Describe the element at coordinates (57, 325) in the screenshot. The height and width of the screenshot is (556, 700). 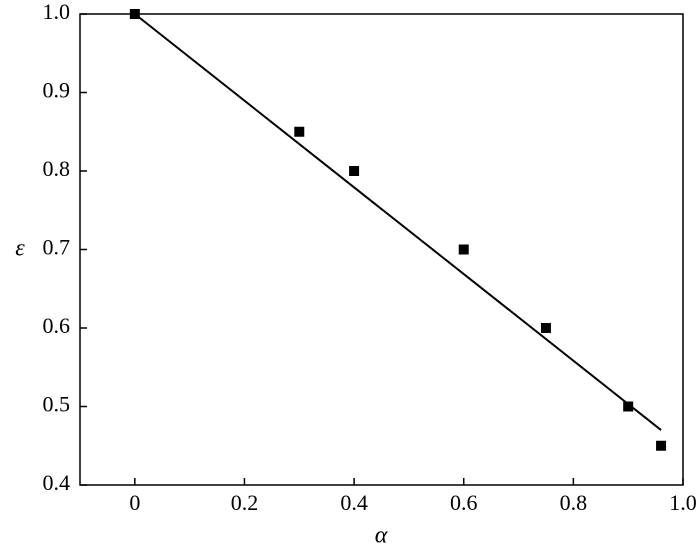
I see `y-tick-label: 0.6` at that location.